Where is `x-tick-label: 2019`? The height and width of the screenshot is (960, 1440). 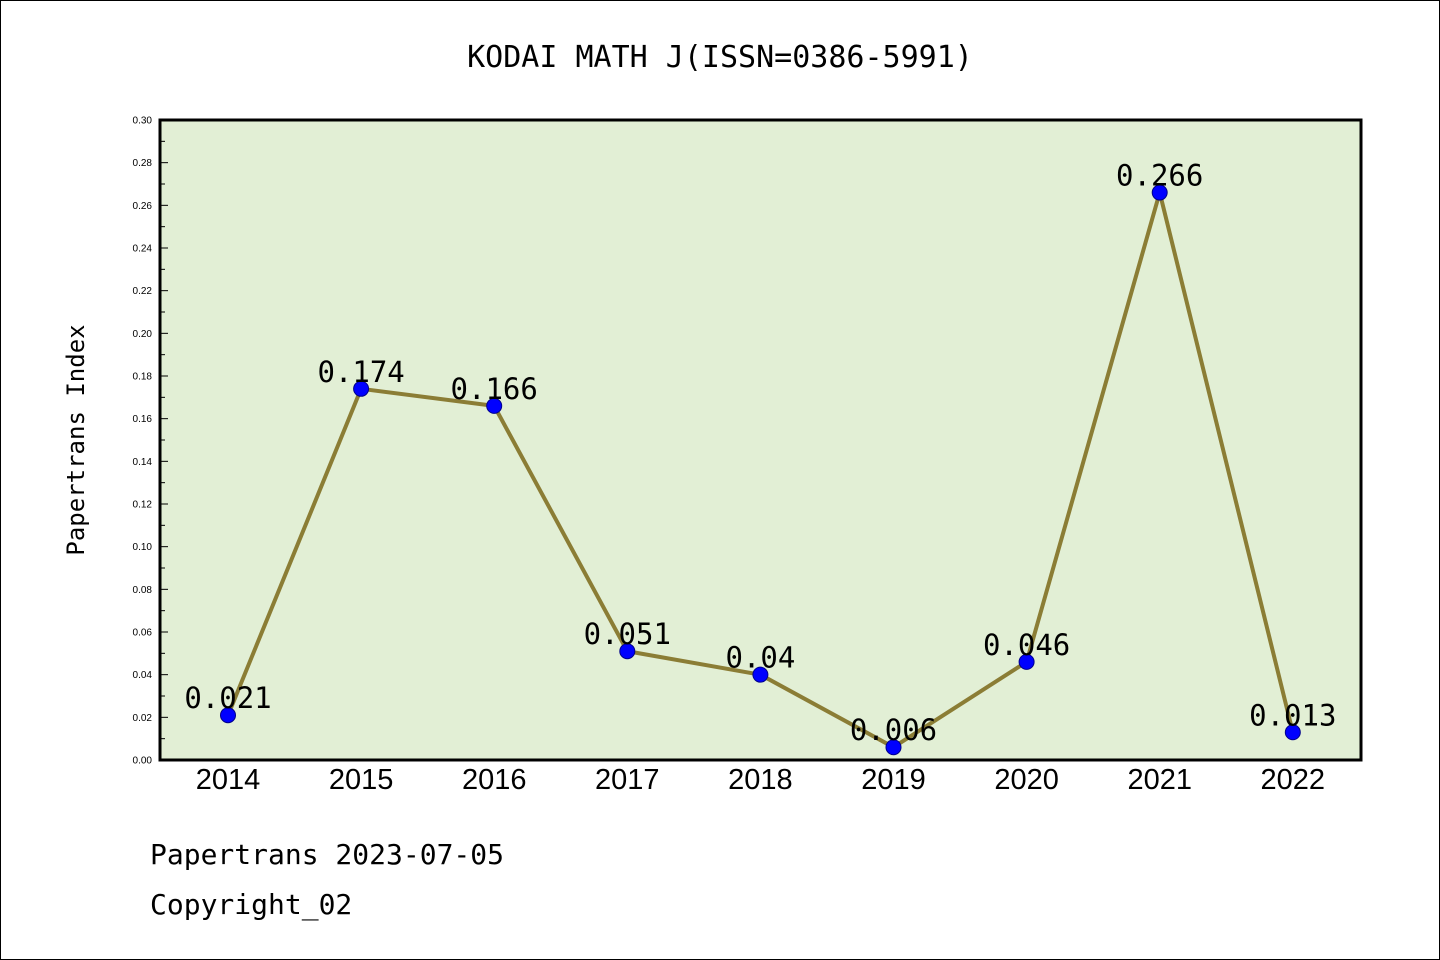
x-tick-label: 2019 is located at coordinates (893, 780).